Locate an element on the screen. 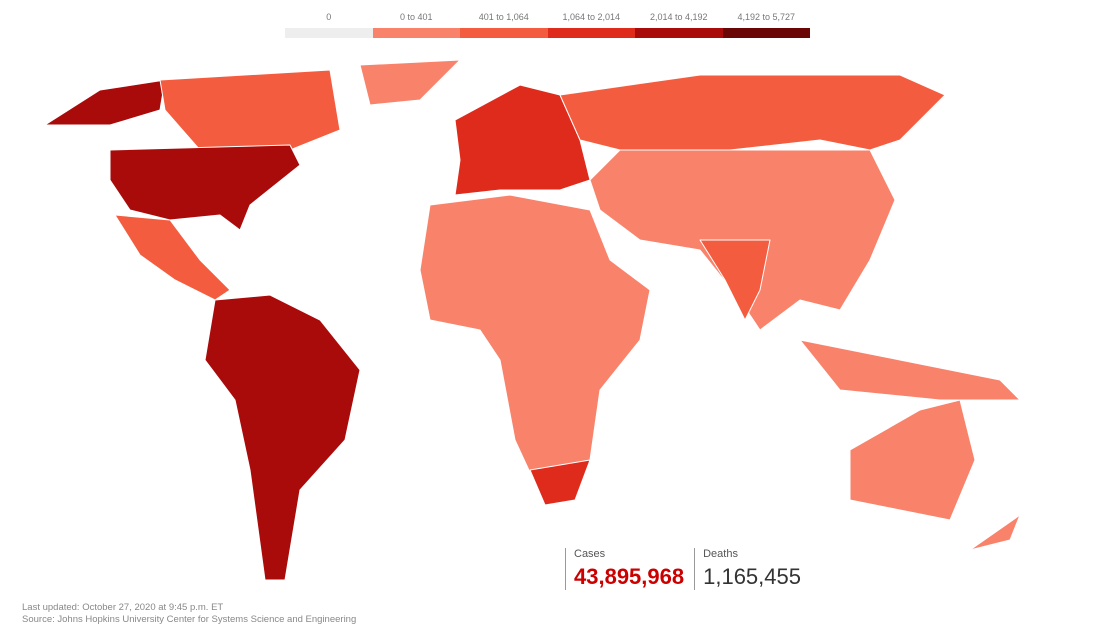 Image resolution: width=1110 pixels, height=640 pixels. australia is located at coordinates (912, 460).